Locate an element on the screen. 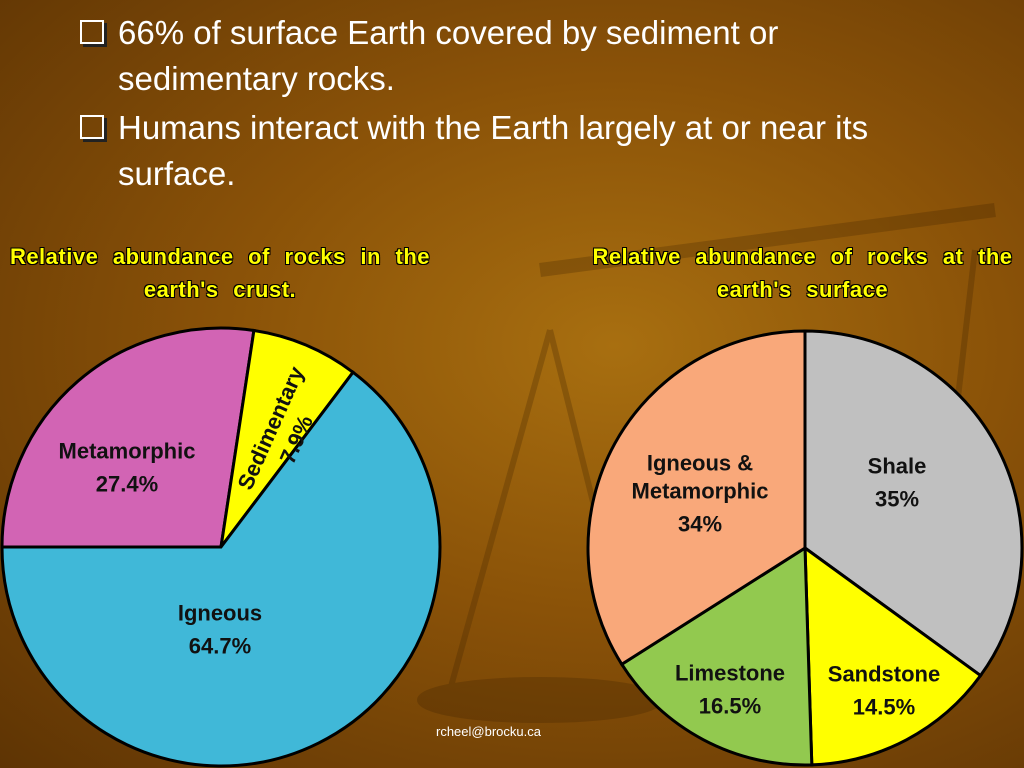 The image size is (1024, 768). slice-name: Metamorphic is located at coordinates (127, 451).